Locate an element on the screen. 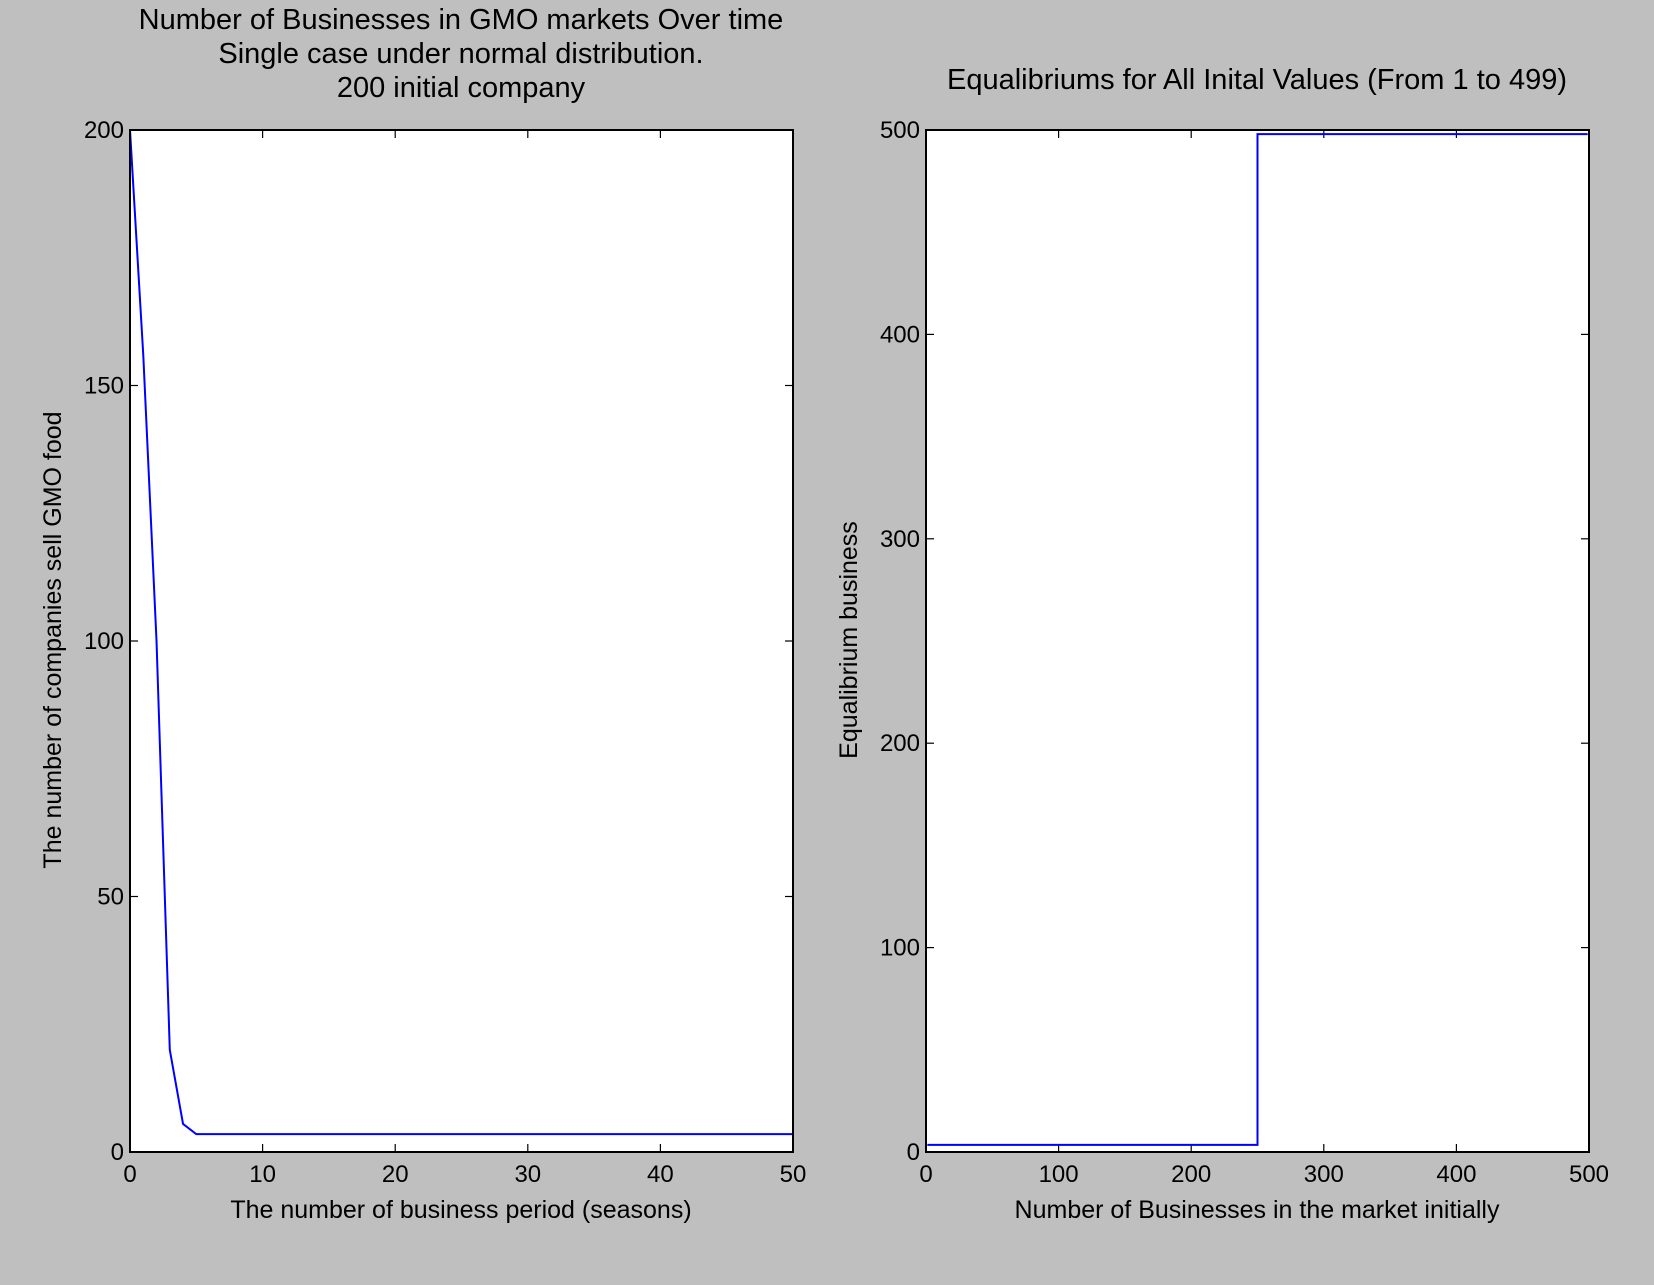 This screenshot has width=1654, height=1285. right-y-axis-label: Equalibrium business is located at coordinates (849, 640).